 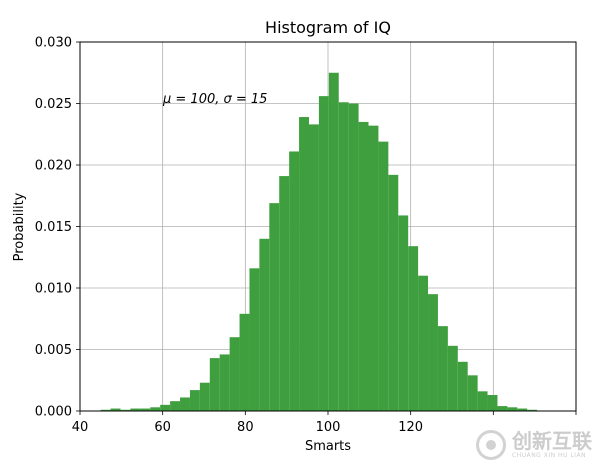 What do you see at coordinates (53, 227) in the screenshot?
I see `y-tick-label: 0.015` at bounding box center [53, 227].